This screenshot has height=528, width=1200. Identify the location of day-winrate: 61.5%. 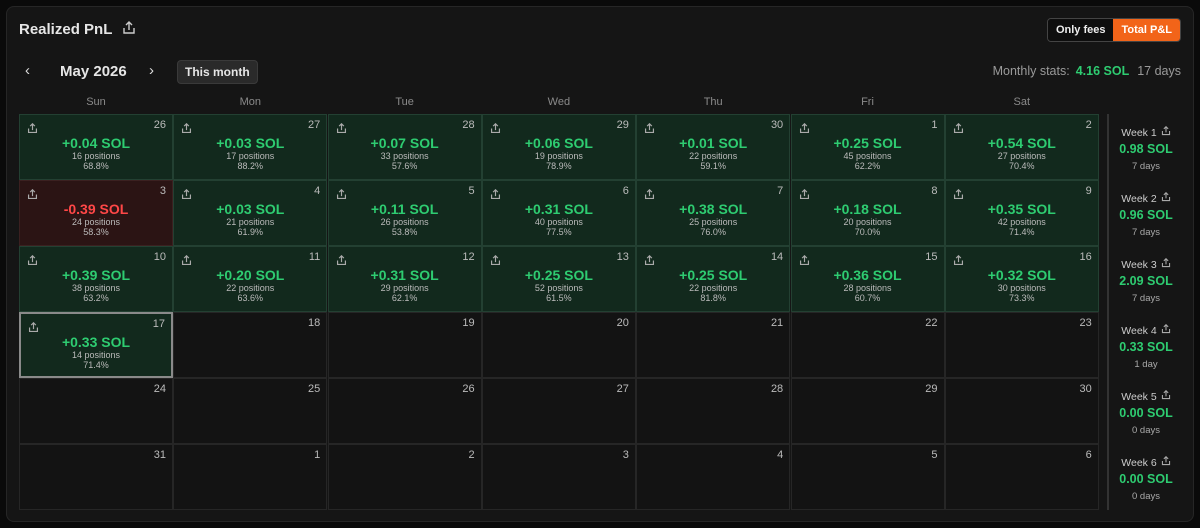
(559, 298).